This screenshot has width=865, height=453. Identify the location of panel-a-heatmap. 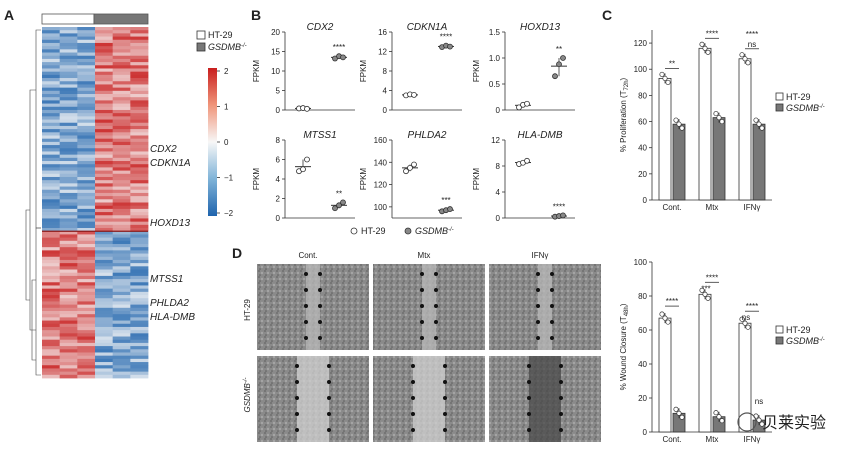
(87, 196).